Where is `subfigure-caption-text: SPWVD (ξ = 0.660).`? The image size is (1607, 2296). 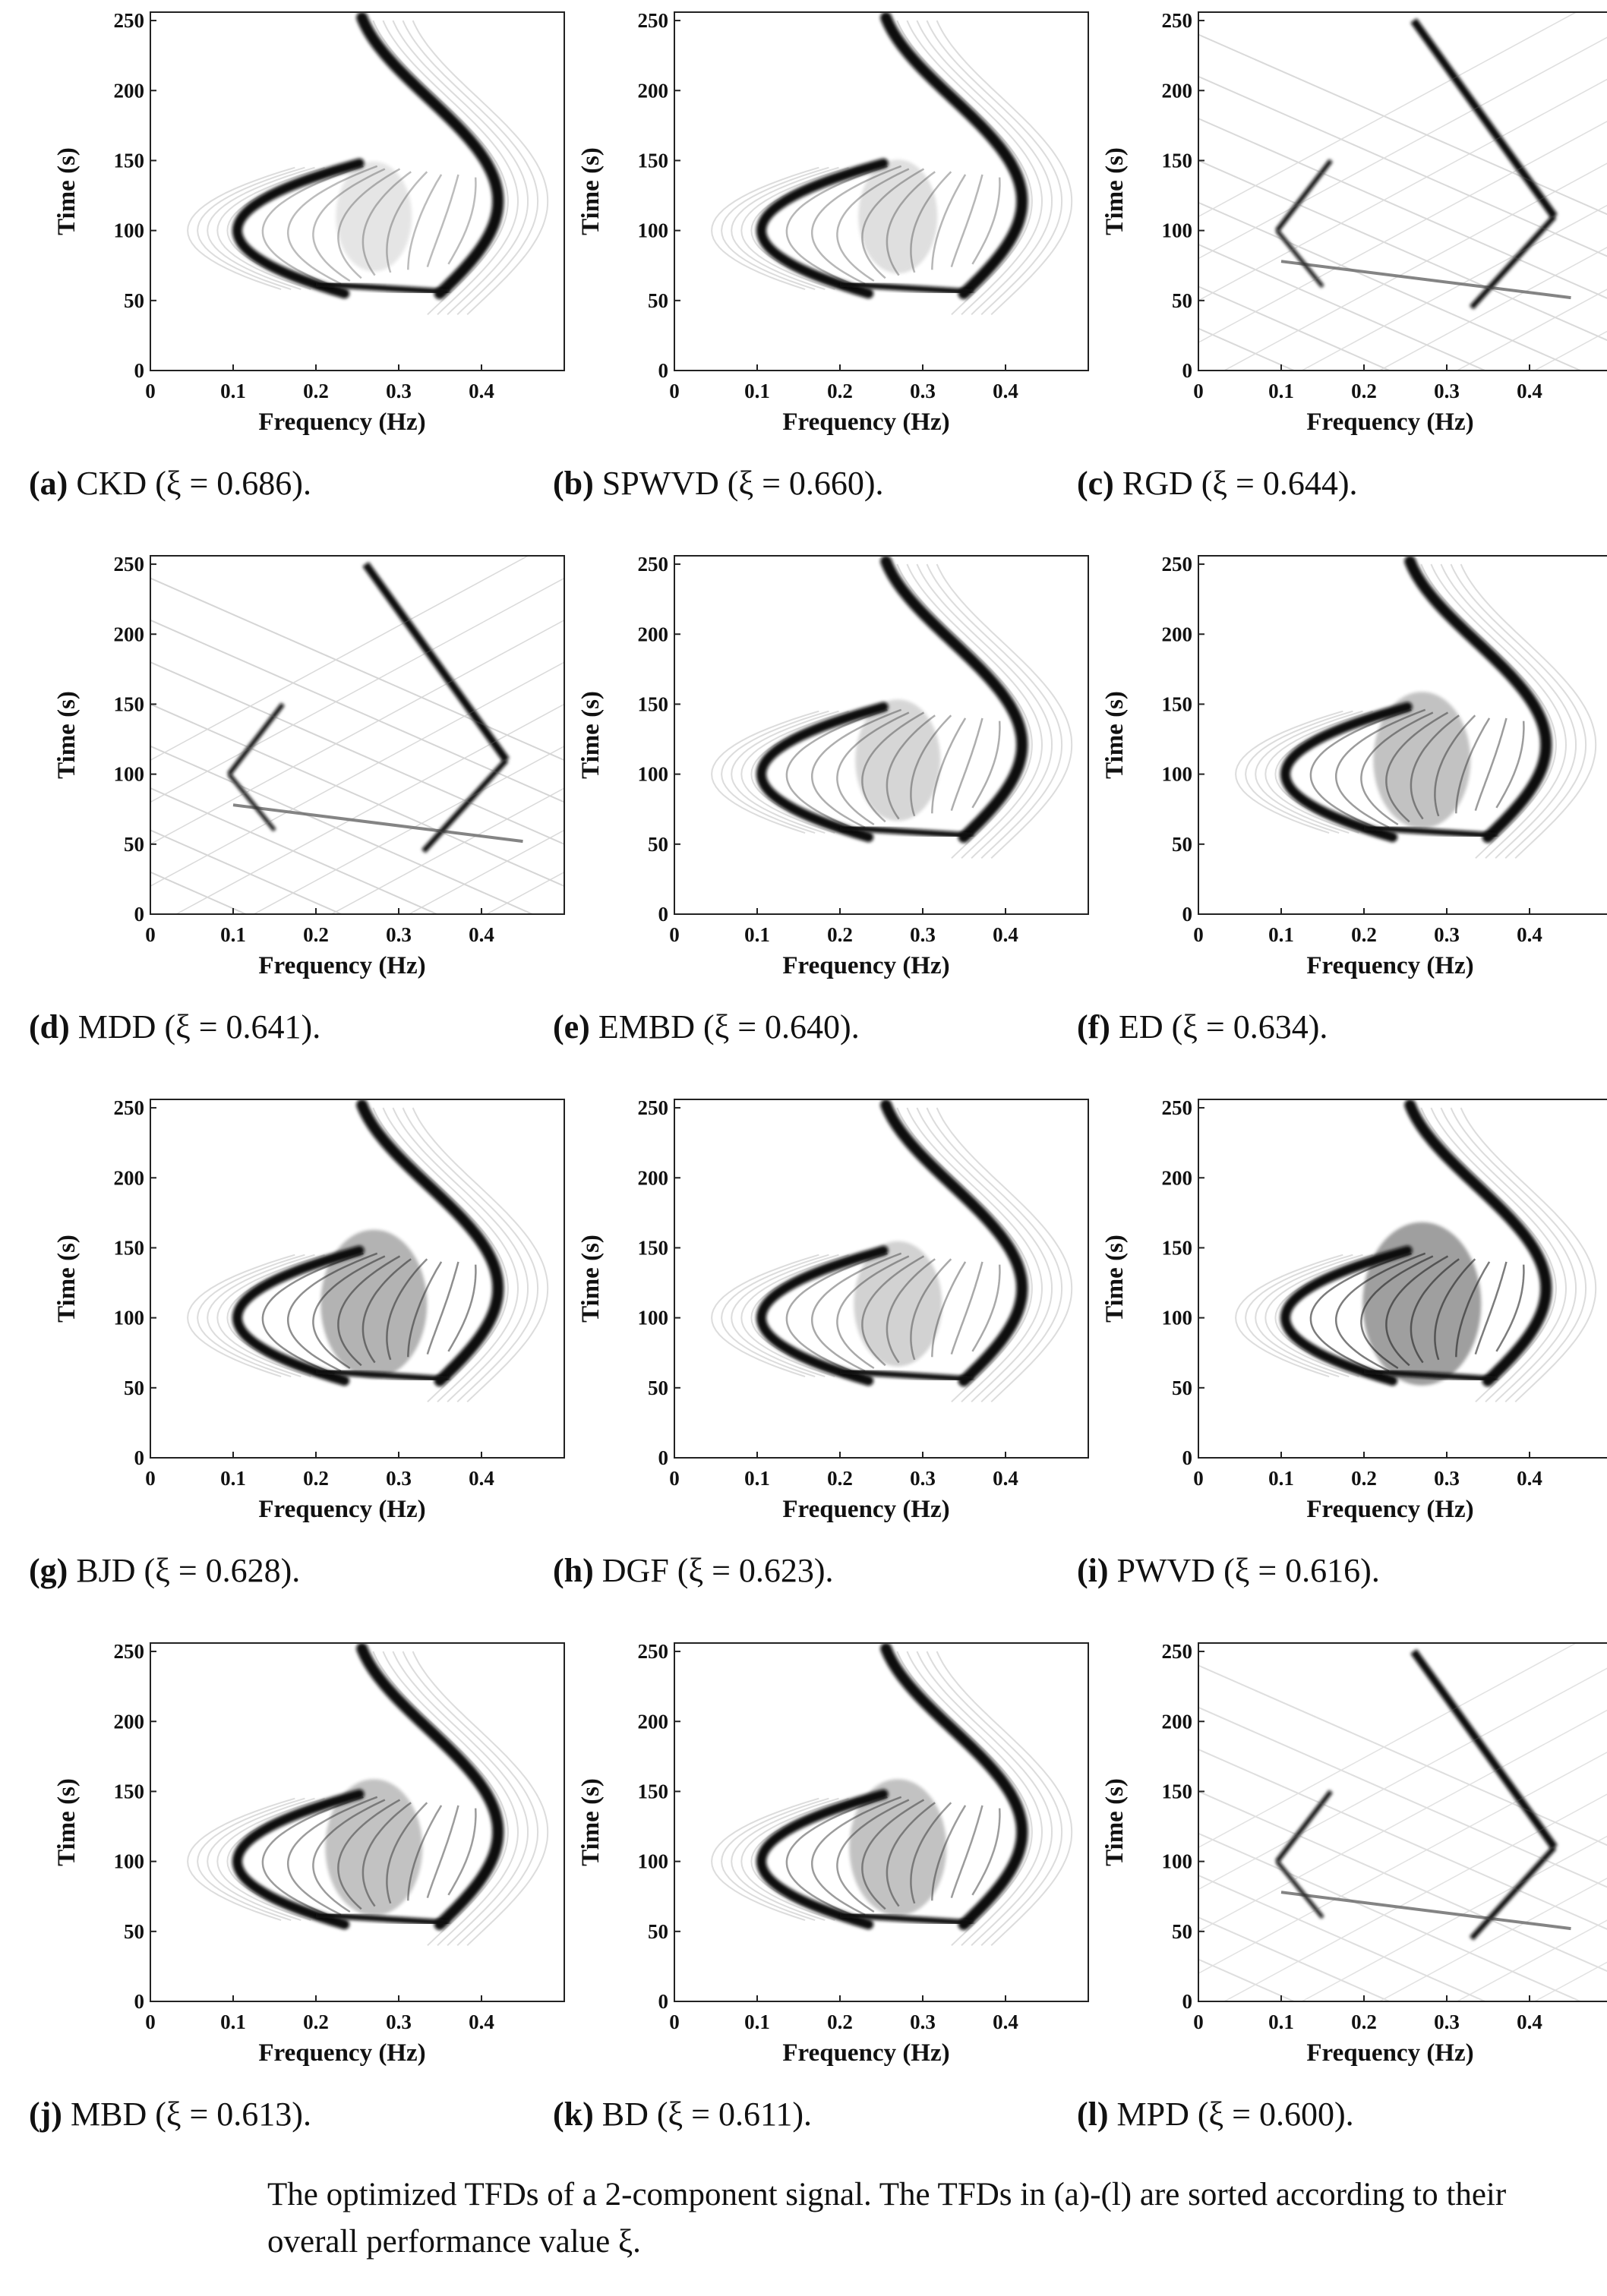
subfigure-caption-text: SPWVD (ξ = 0.660). is located at coordinates (739, 484).